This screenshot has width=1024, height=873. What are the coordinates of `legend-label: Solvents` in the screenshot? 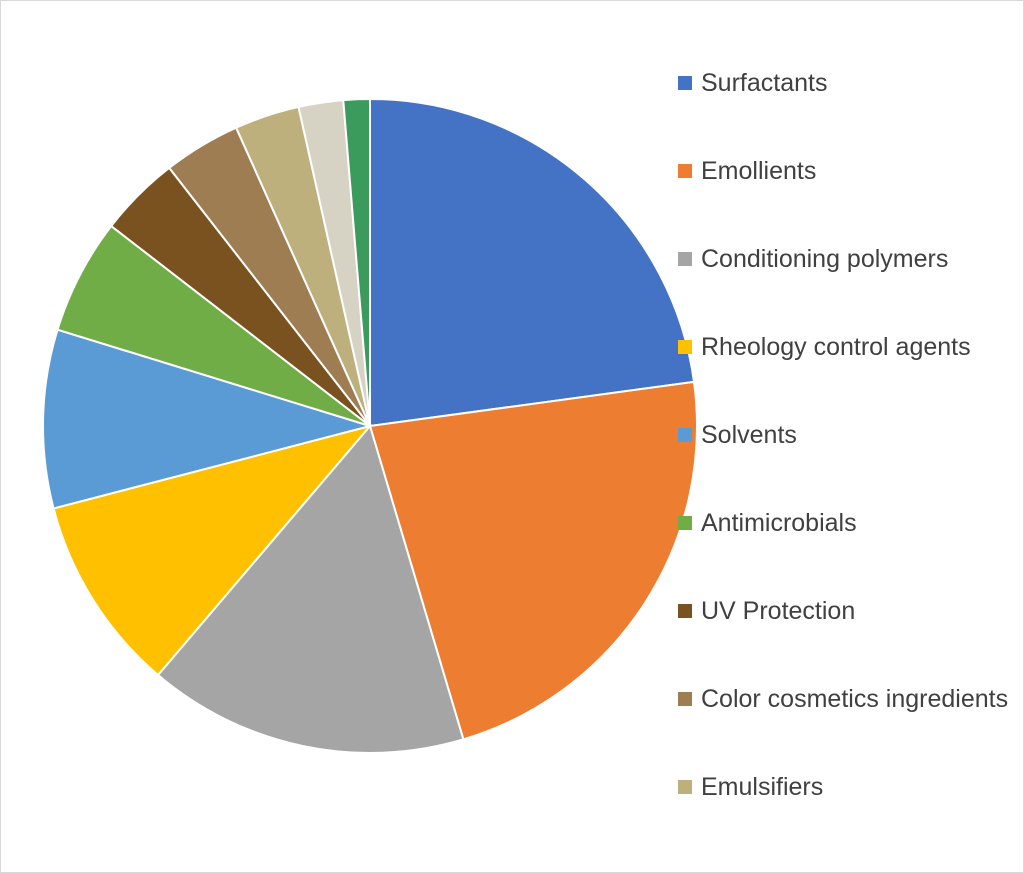 It's located at (749, 435).